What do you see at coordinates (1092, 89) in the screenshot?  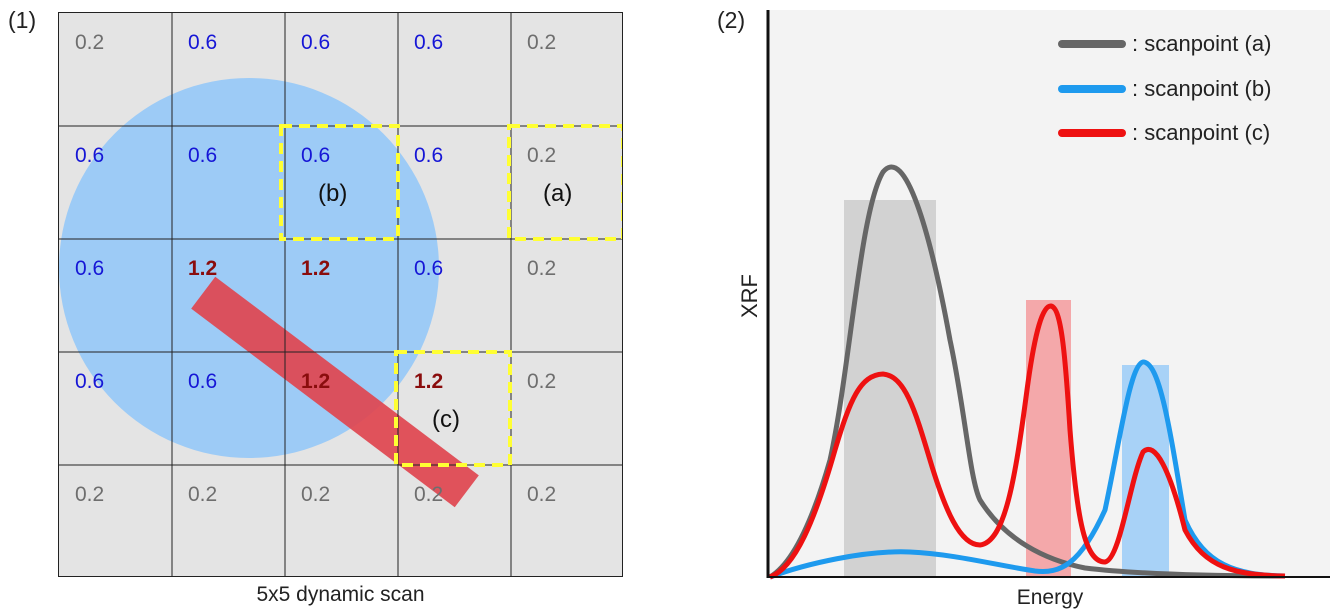 I see `legend-swatch-b` at bounding box center [1092, 89].